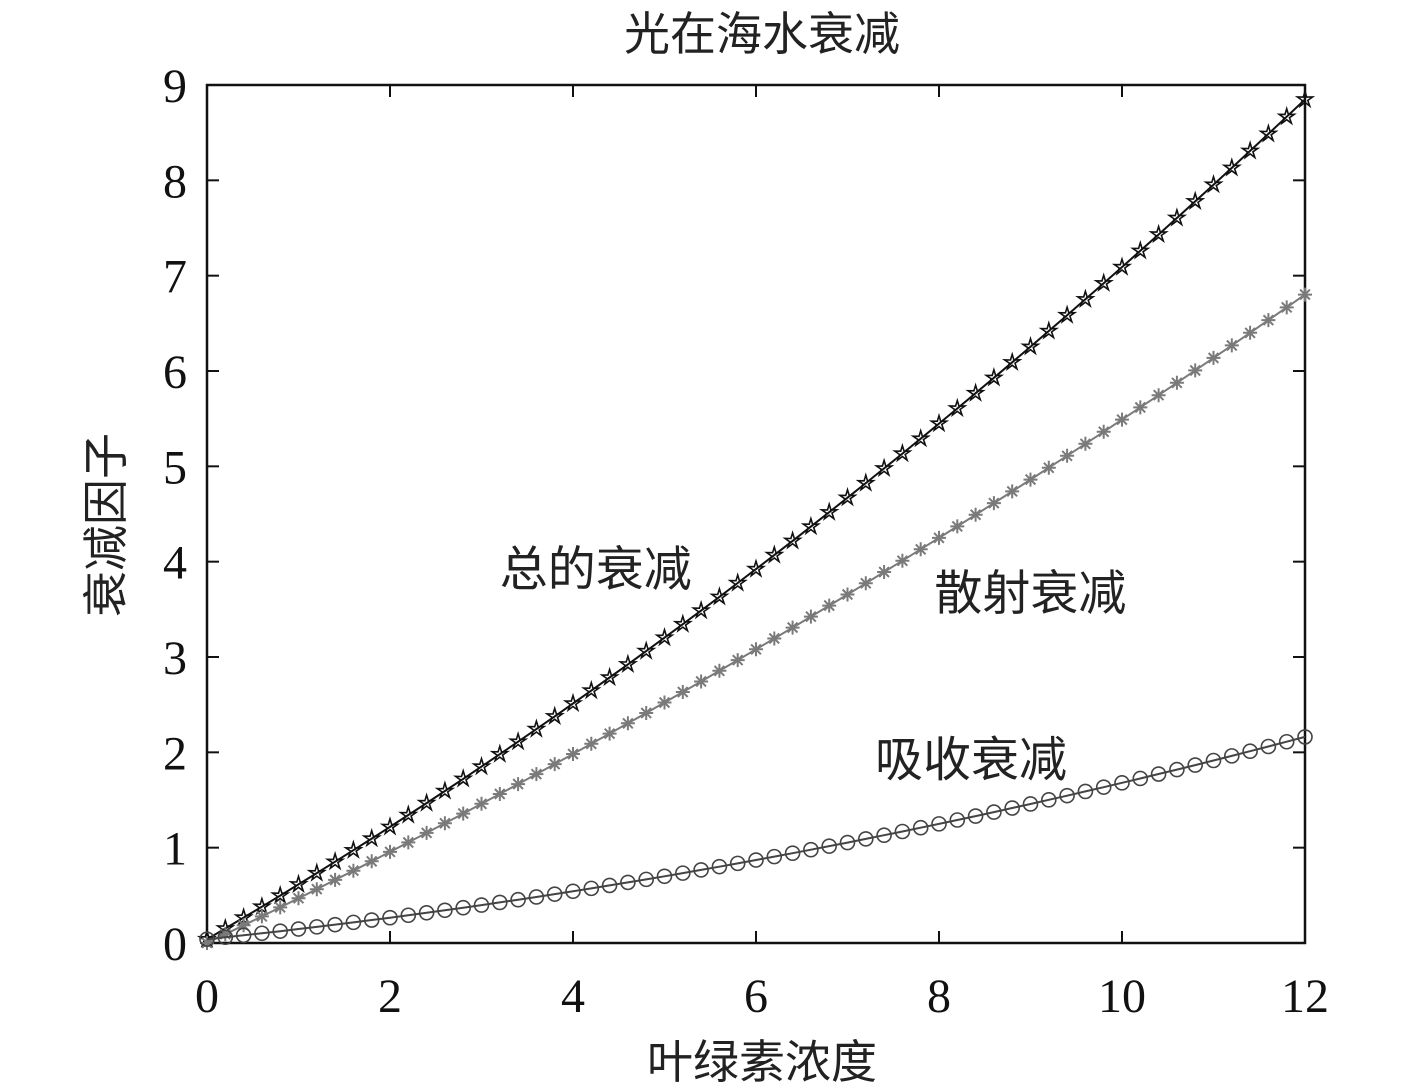 This screenshot has height=1091, width=1417. I want to click on x-axis-label: 叶绿素浓度, so click(762, 1062).